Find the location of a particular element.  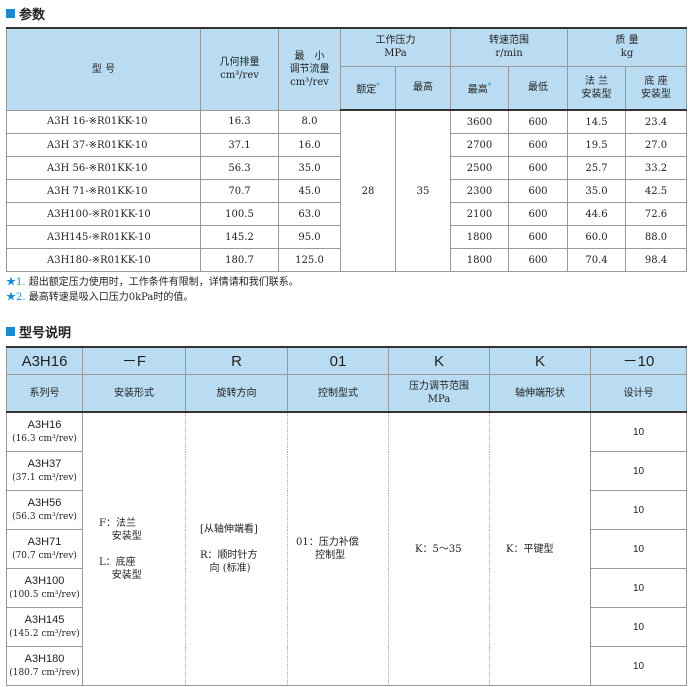

cell-displacement: 70.7 is located at coordinates (239, 191).